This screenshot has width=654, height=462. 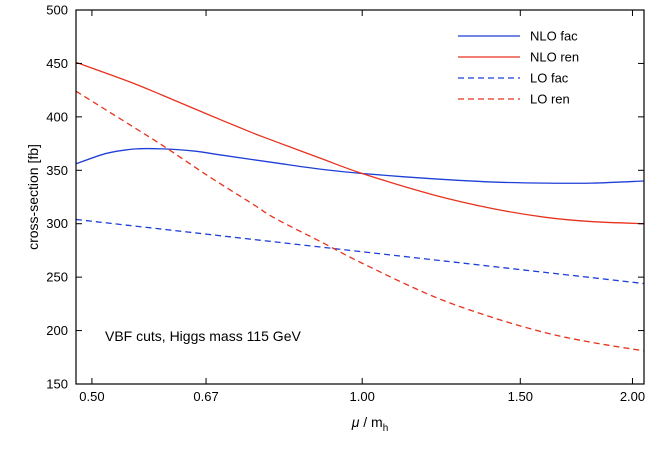 I want to click on x-tick-label: 0.67, so click(x=205, y=396).